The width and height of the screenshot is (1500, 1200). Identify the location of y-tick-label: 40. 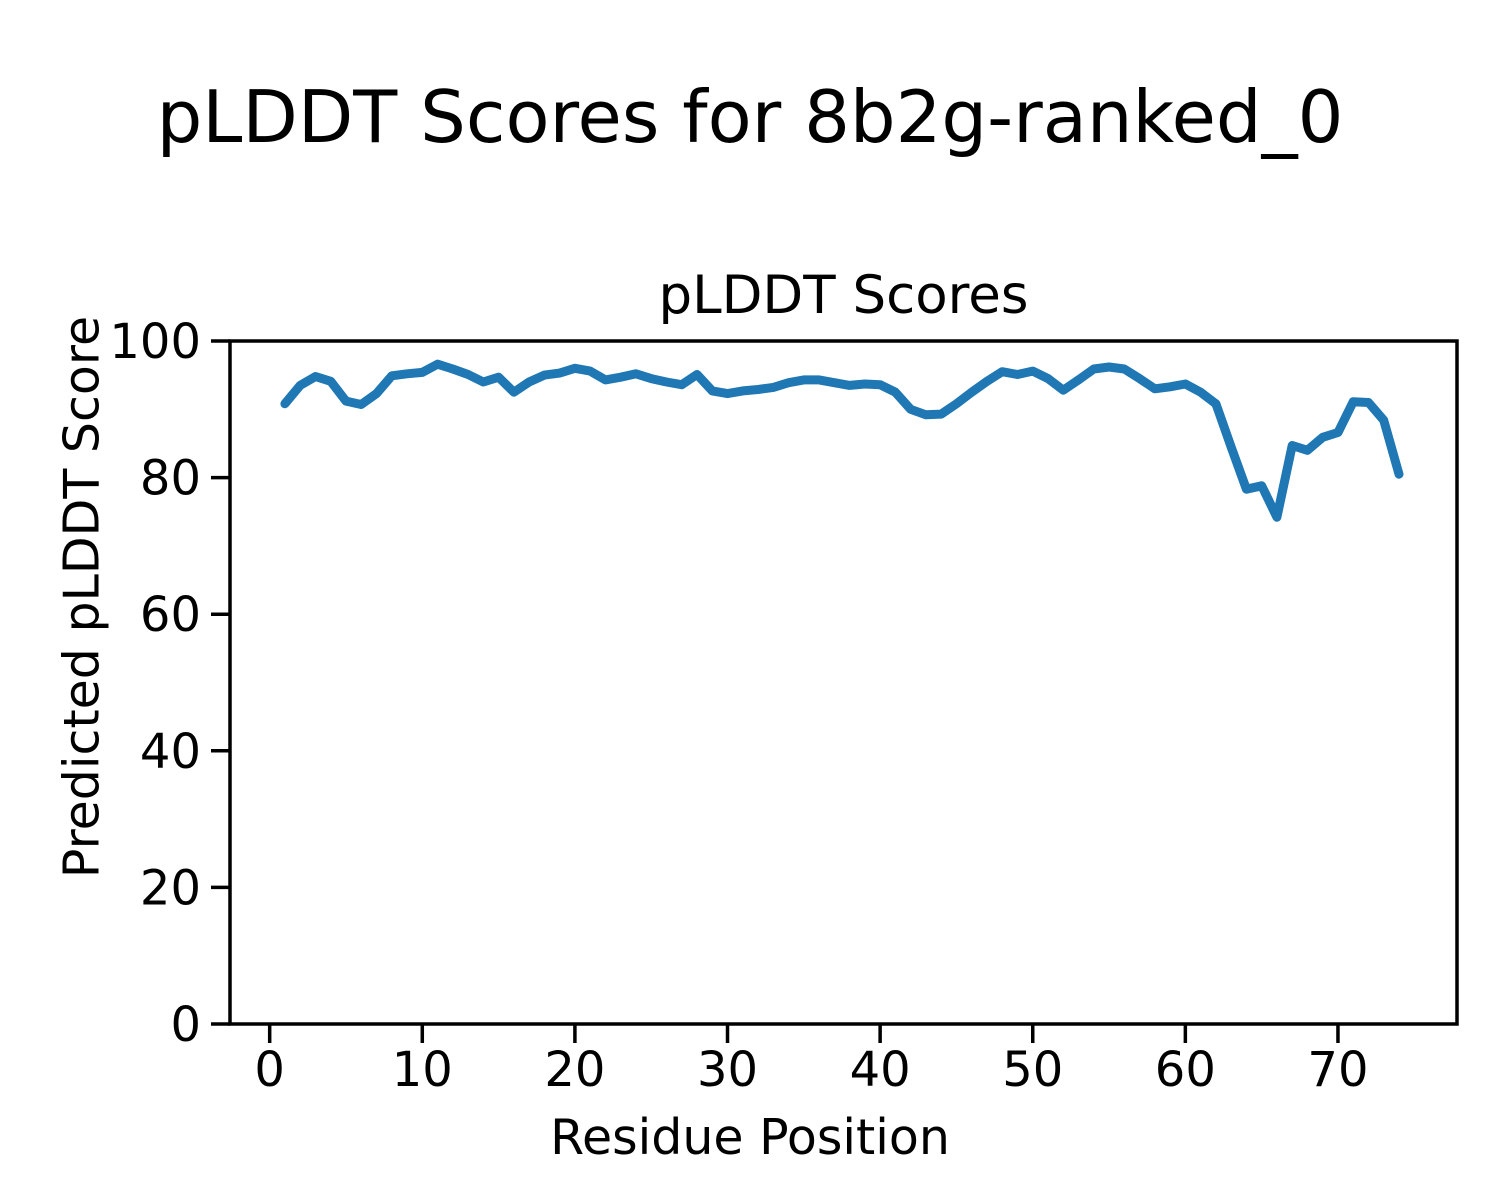
(170, 752).